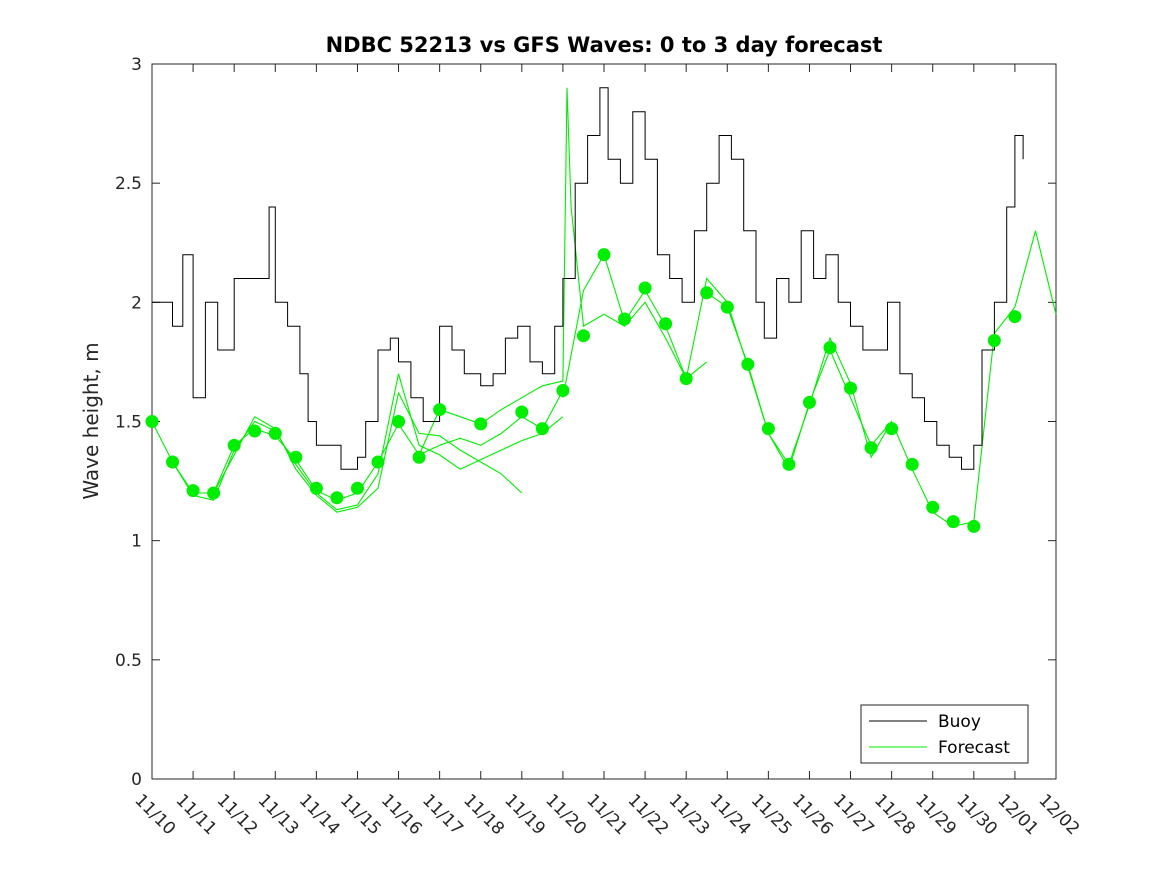  What do you see at coordinates (136, 780) in the screenshot?
I see `y-tick-label: 0` at bounding box center [136, 780].